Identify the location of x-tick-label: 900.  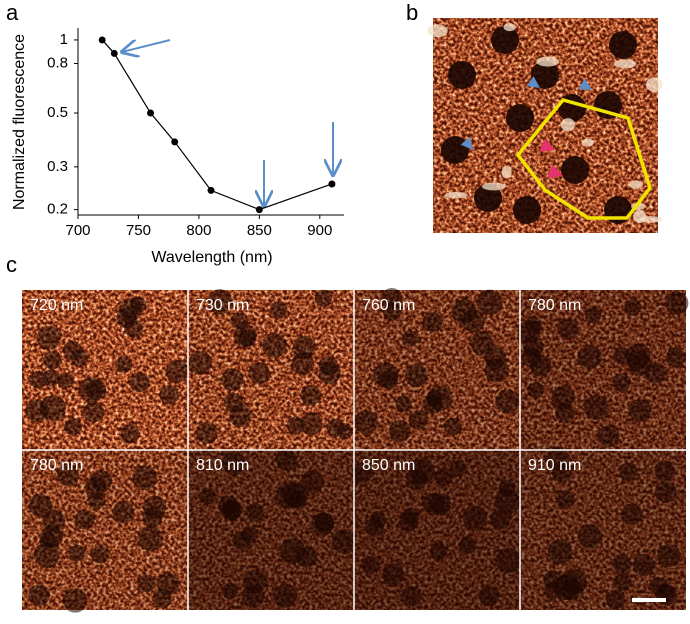
(319, 230).